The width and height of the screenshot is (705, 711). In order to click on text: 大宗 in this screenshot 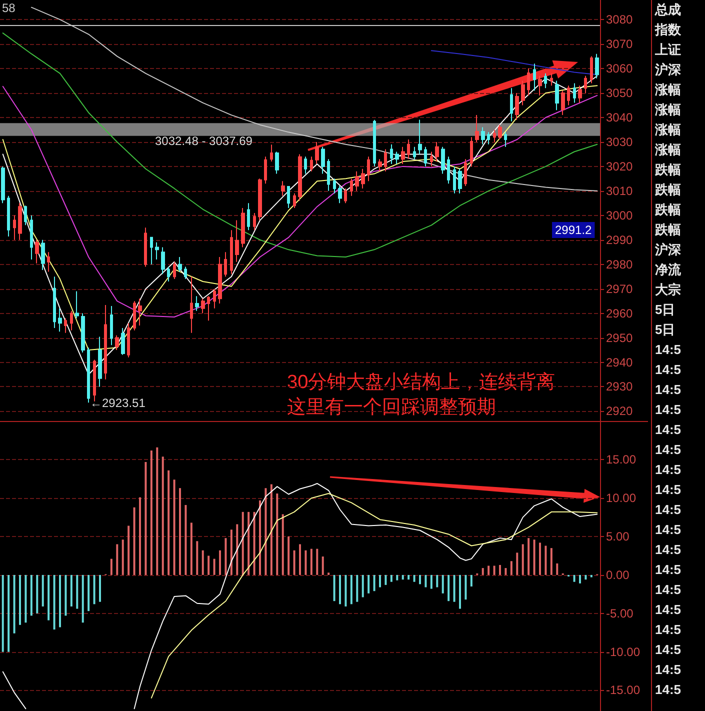, I will do `click(668, 290)`.